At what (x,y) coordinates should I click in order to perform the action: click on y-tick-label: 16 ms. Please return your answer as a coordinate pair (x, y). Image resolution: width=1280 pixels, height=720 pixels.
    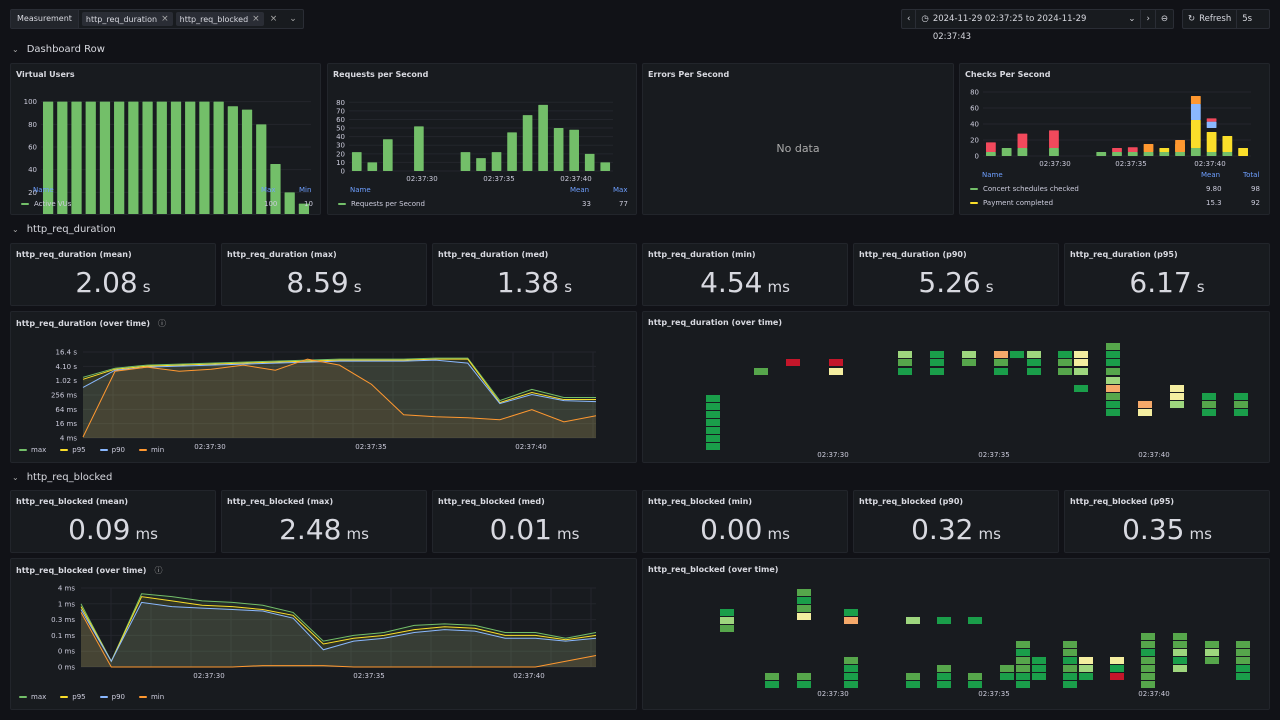
    Looking at the image, I should click on (66, 424).